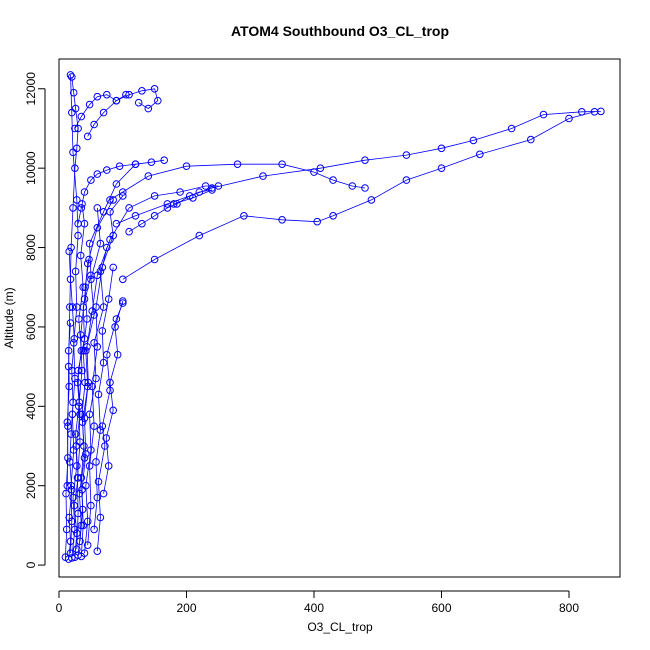  What do you see at coordinates (340, 627) in the screenshot?
I see `x-axis-label: O3_CL_trop` at bounding box center [340, 627].